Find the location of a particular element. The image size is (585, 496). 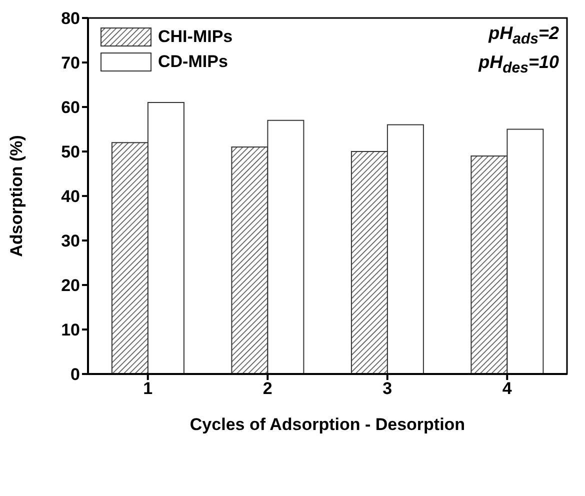

x-tick-label: 1 is located at coordinates (148, 388).